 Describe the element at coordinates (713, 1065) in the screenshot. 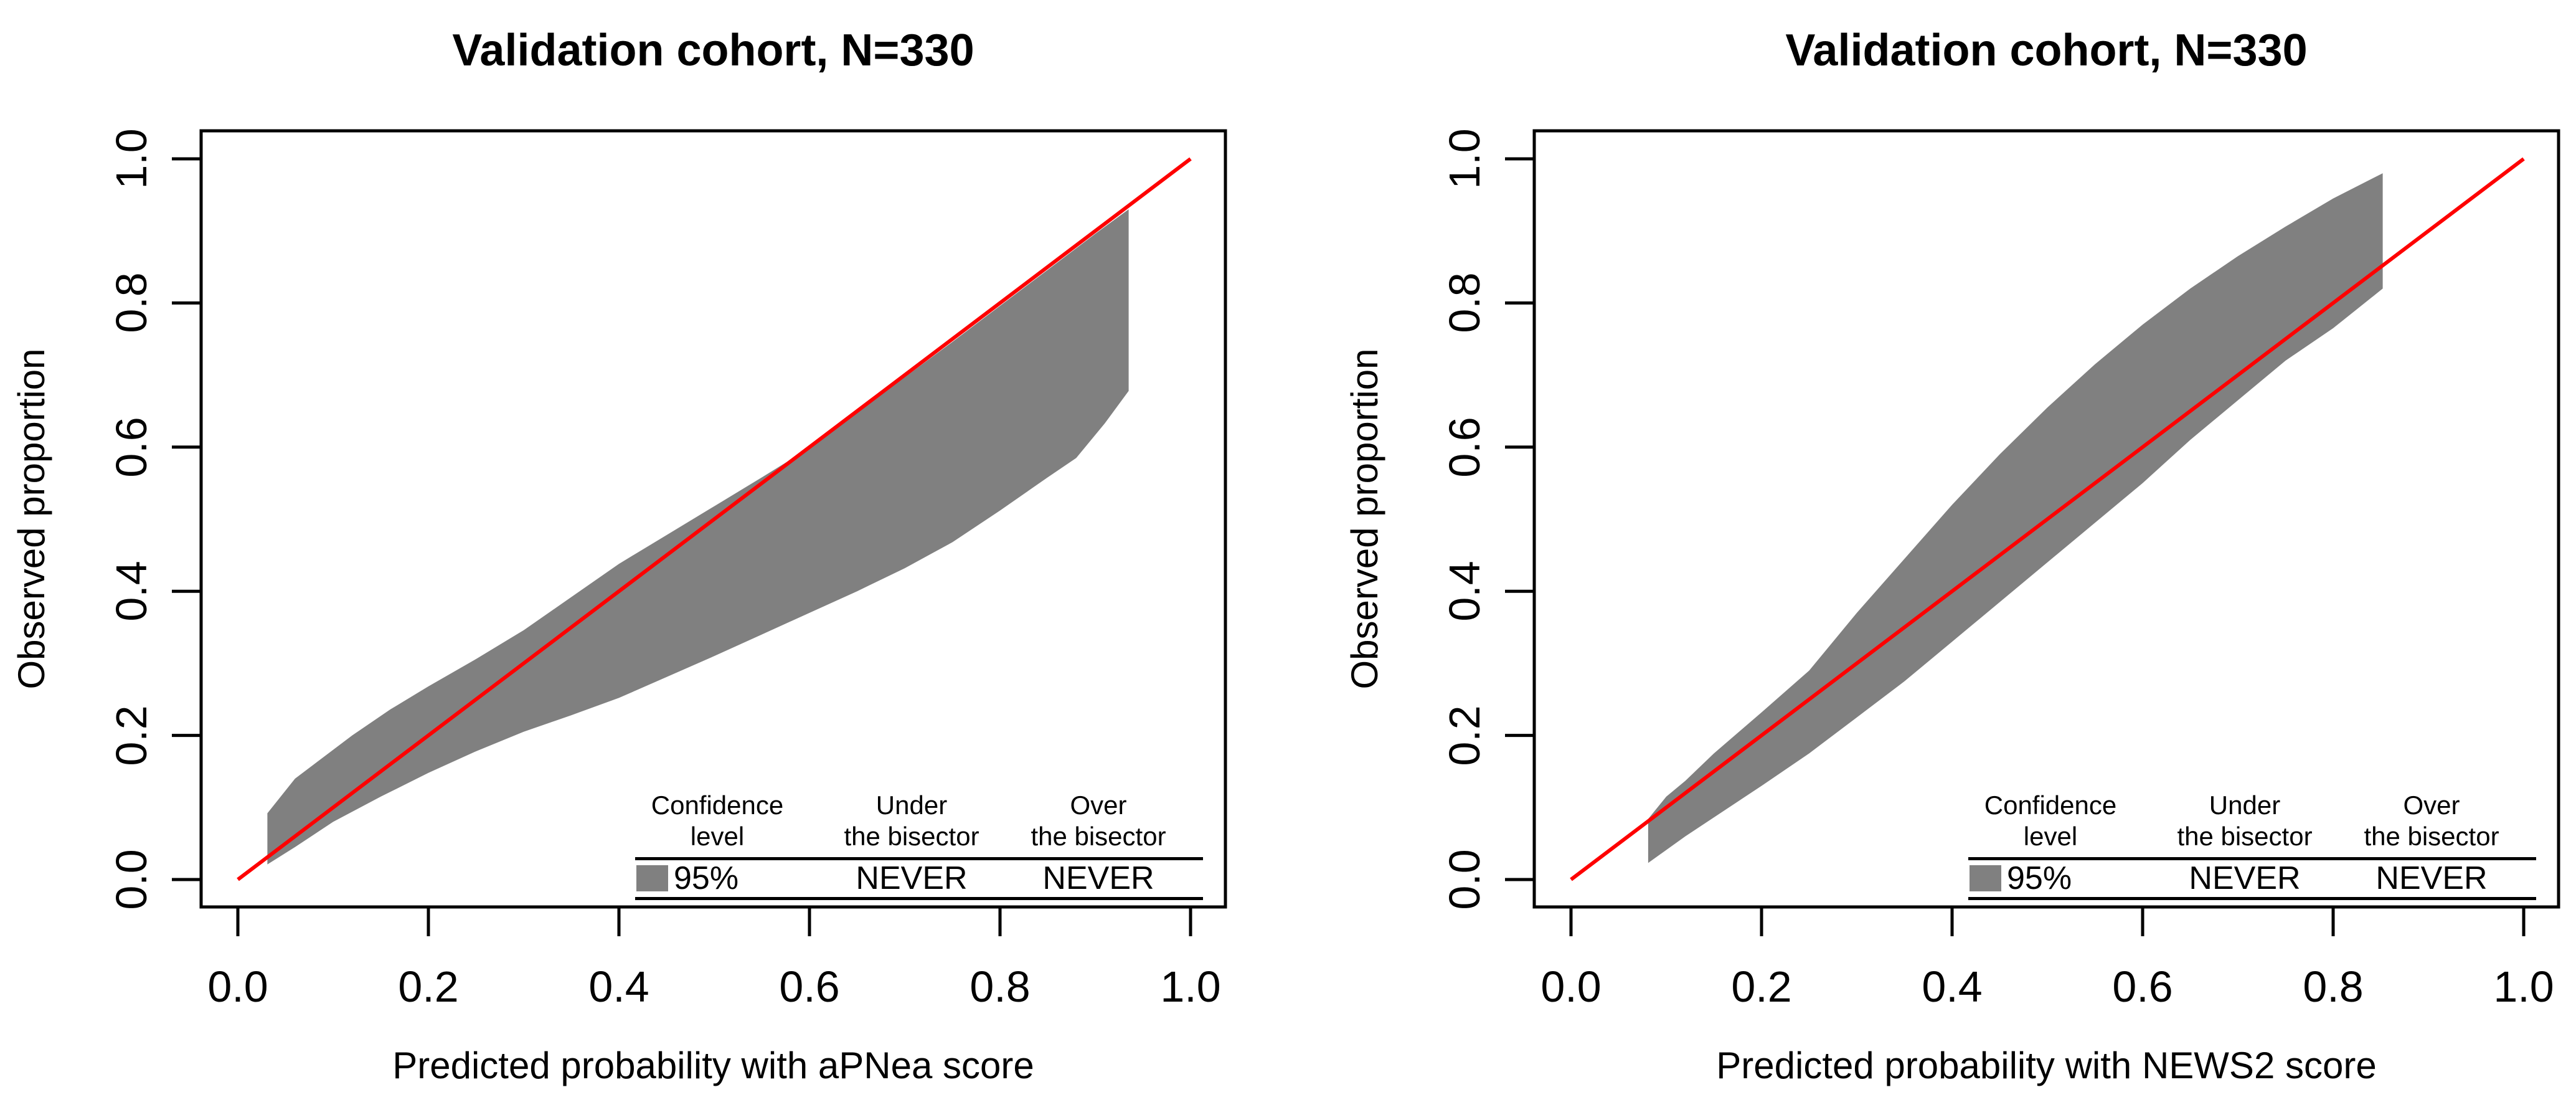

I see `x-axis-title: Predicted probability with aPNea score` at that location.